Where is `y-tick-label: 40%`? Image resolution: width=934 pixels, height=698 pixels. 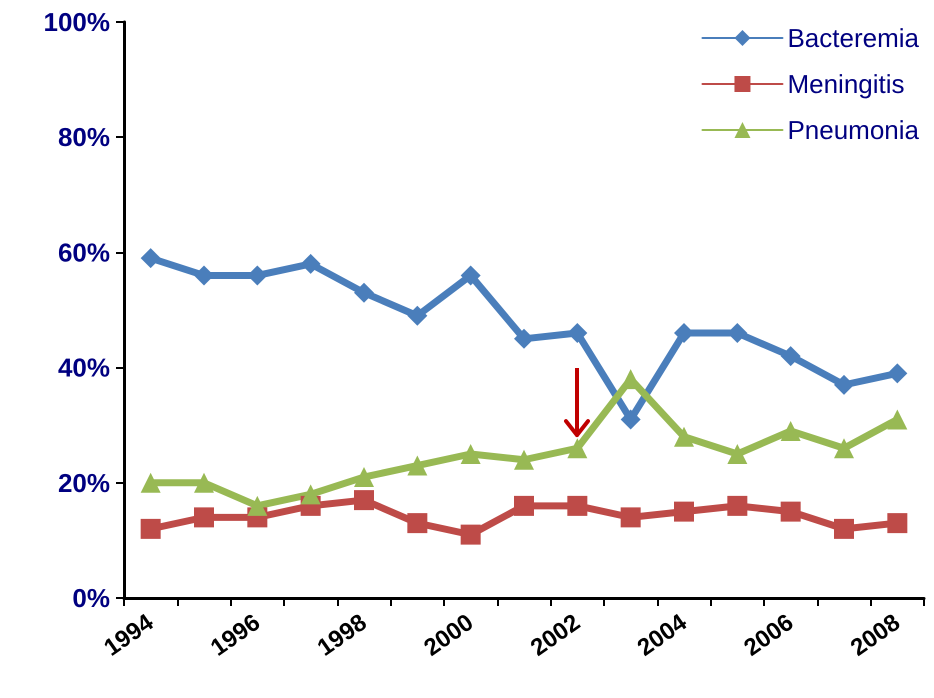
y-tick-label: 40% is located at coordinates (84, 367).